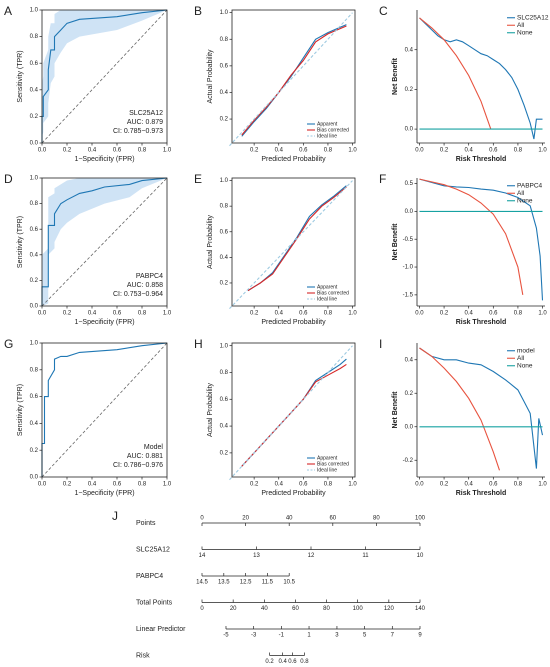  Describe the element at coordinates (268, 583) in the screenshot. I see `scale-tick-label: 11.5` at that location.